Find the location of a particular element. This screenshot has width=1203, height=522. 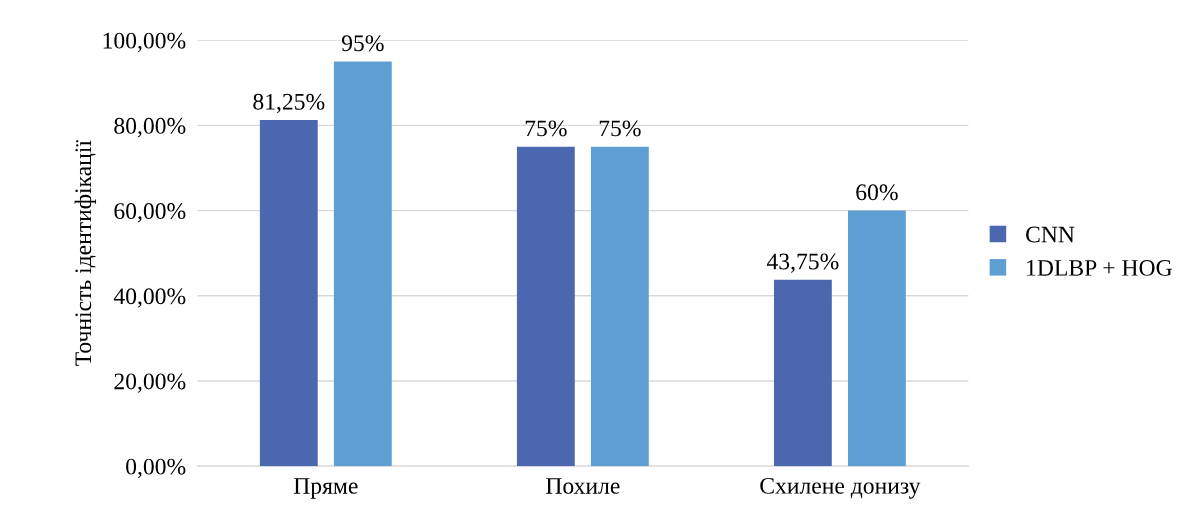

y-tick-label: 0,00% is located at coordinates (156, 468).